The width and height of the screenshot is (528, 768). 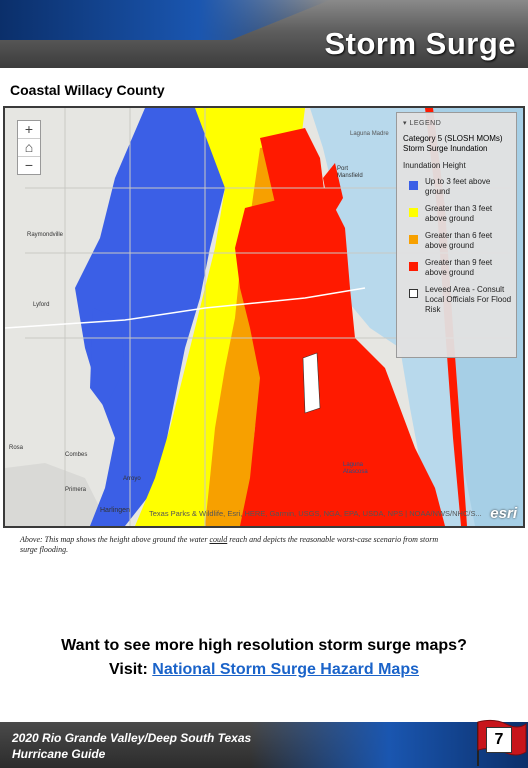 I want to click on place-label-arroyo: Arroyo, so click(x=132, y=479).